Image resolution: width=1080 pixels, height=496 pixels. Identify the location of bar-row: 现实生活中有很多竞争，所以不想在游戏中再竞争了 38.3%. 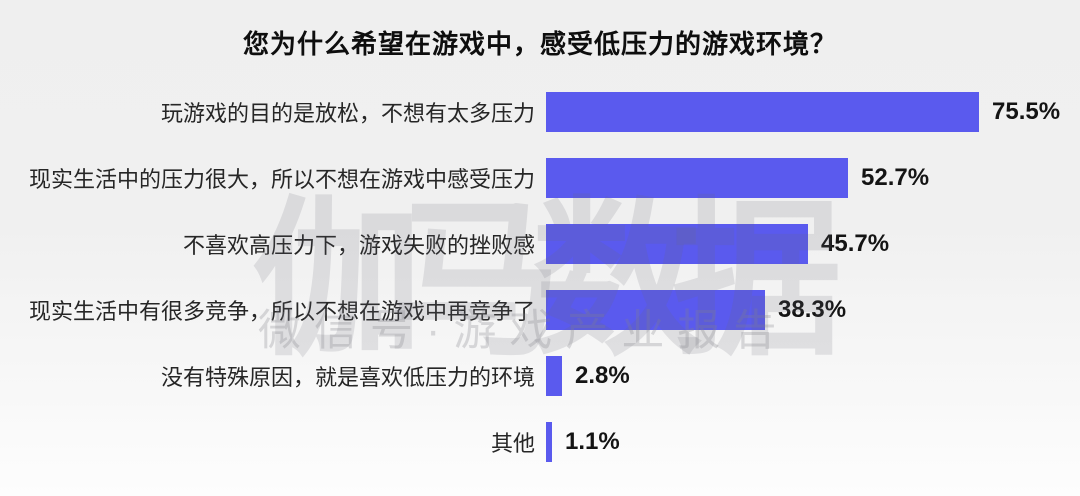
(540, 310).